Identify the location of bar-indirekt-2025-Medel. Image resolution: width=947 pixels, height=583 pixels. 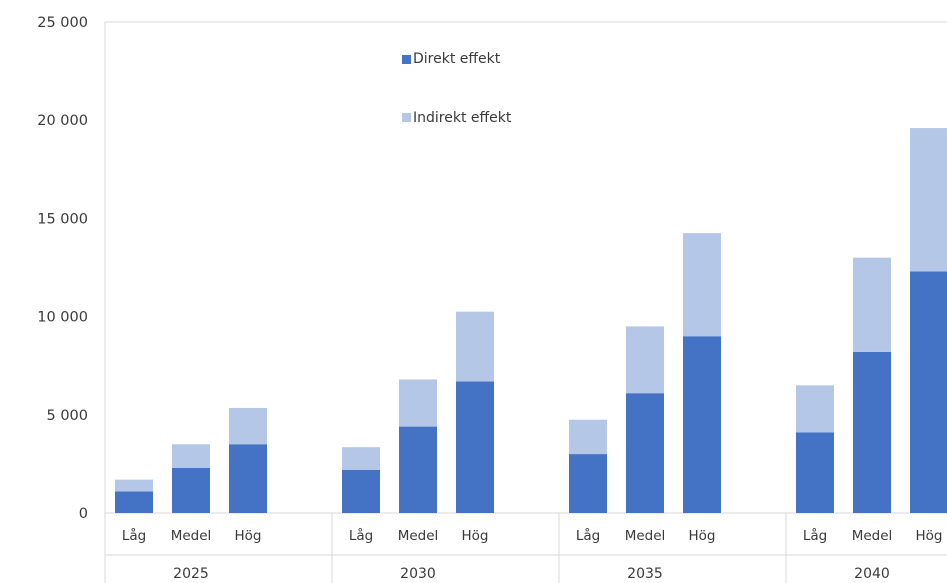
(191, 456).